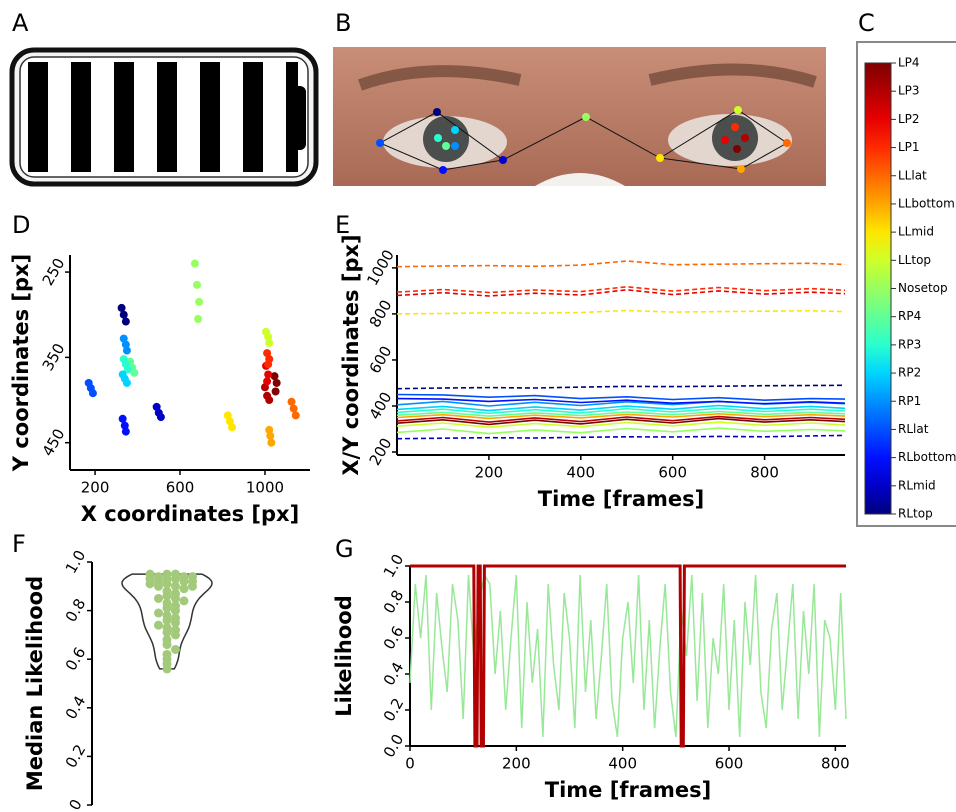  Describe the element at coordinates (923, 288) in the screenshot. I see `colorbar-label: Nosetop` at that location.